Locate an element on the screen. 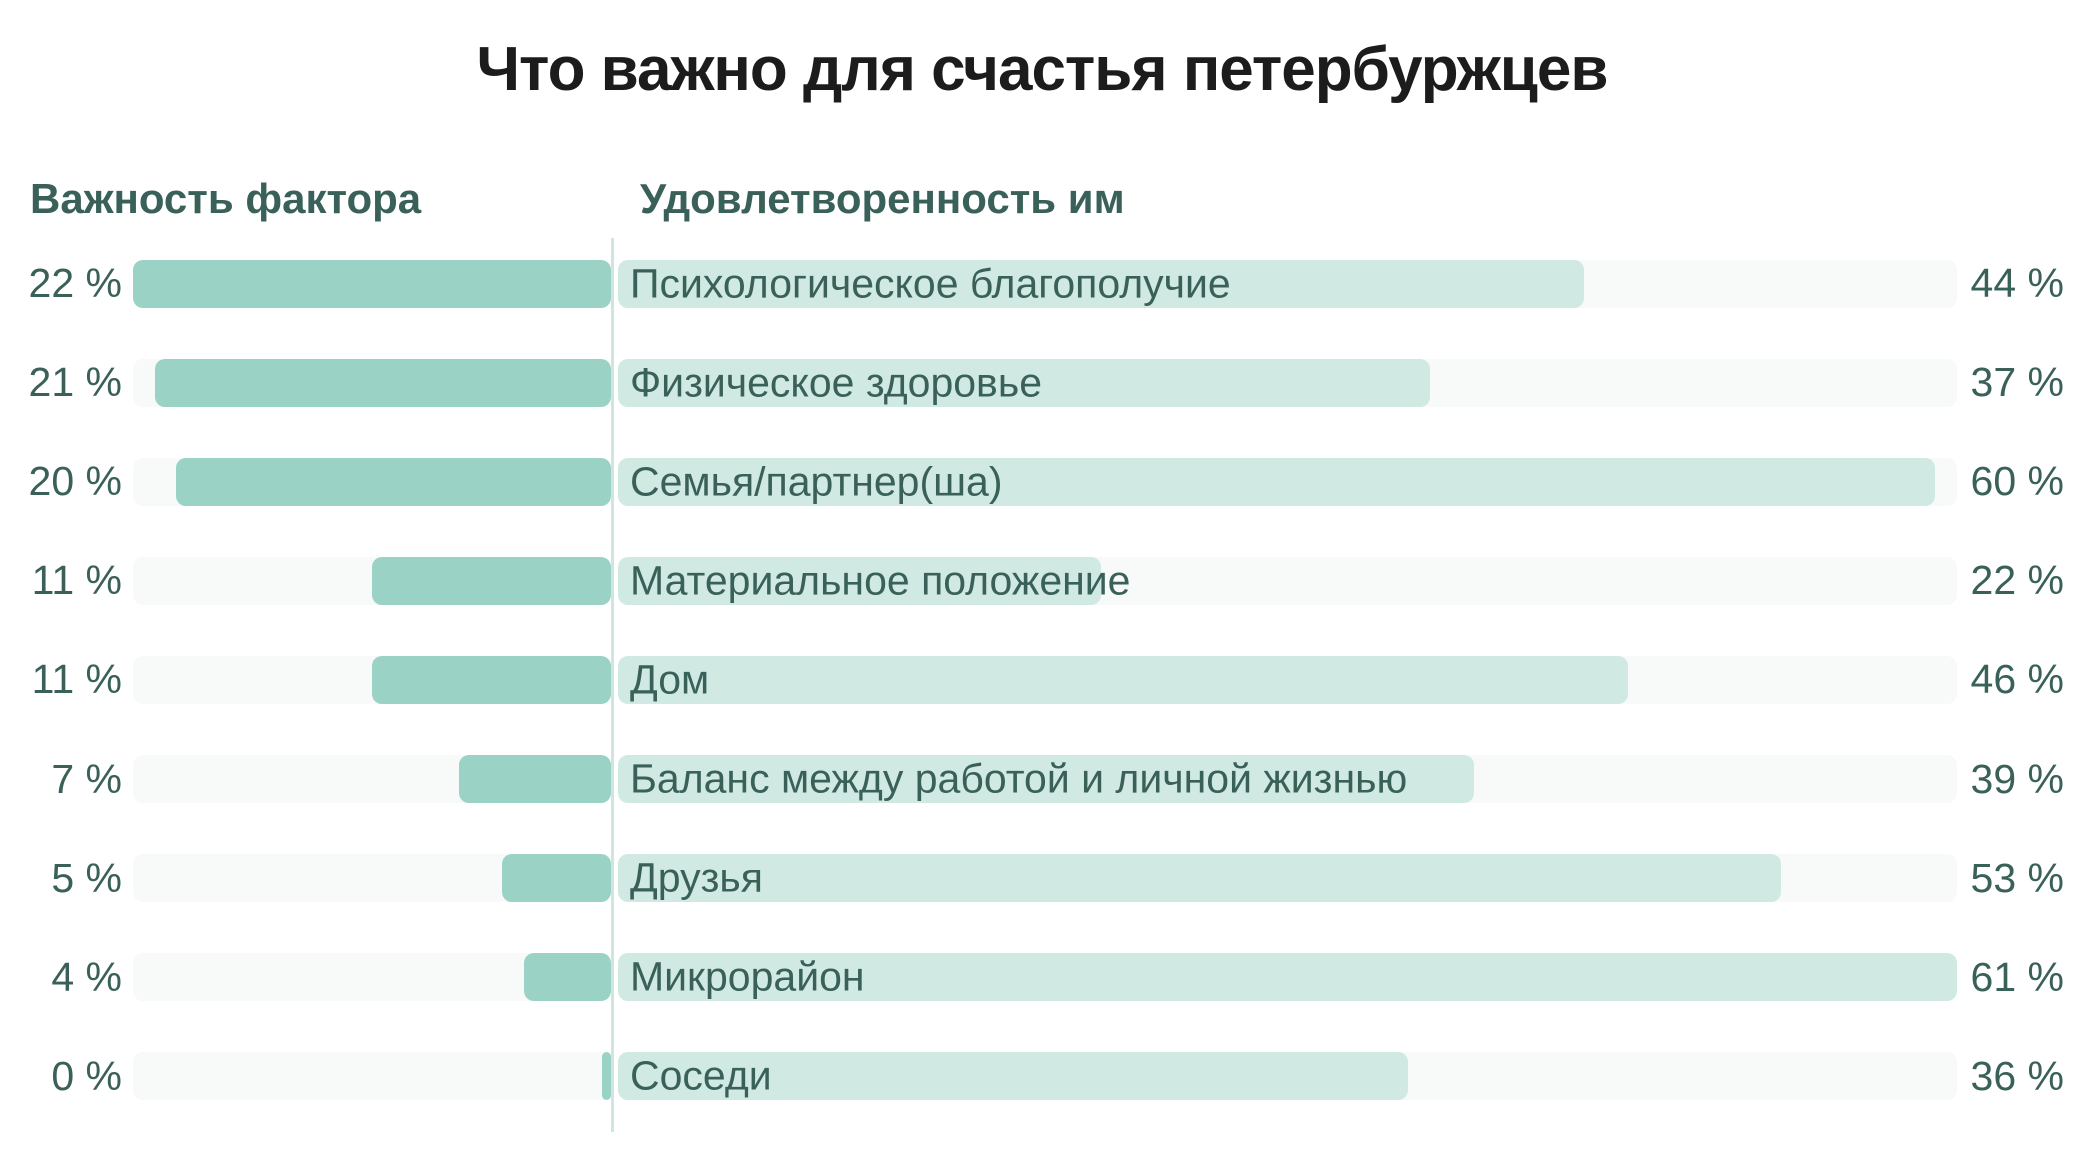  importance-value-label: 7 % is located at coordinates (86, 778).